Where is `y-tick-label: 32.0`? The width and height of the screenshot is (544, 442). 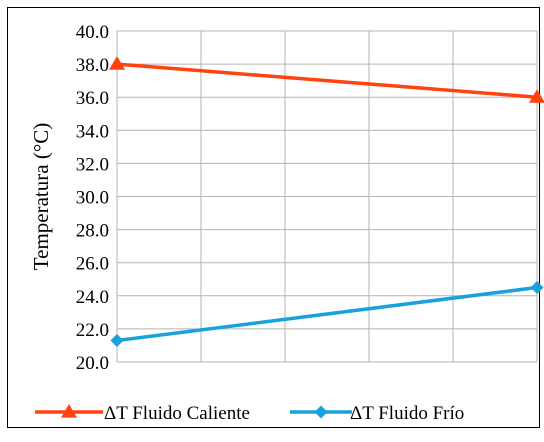 y-tick-label: 32.0 is located at coordinates (92, 164).